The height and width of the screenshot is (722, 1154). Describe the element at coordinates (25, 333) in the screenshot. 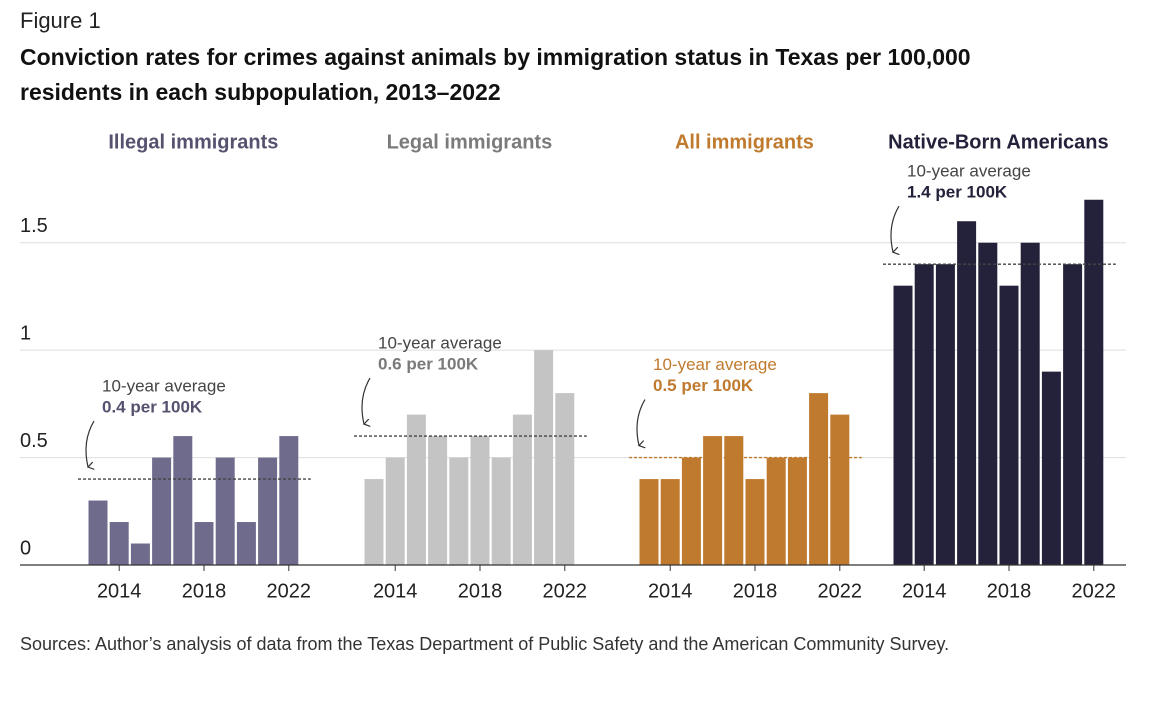

I see `y-tick-label: 1` at that location.